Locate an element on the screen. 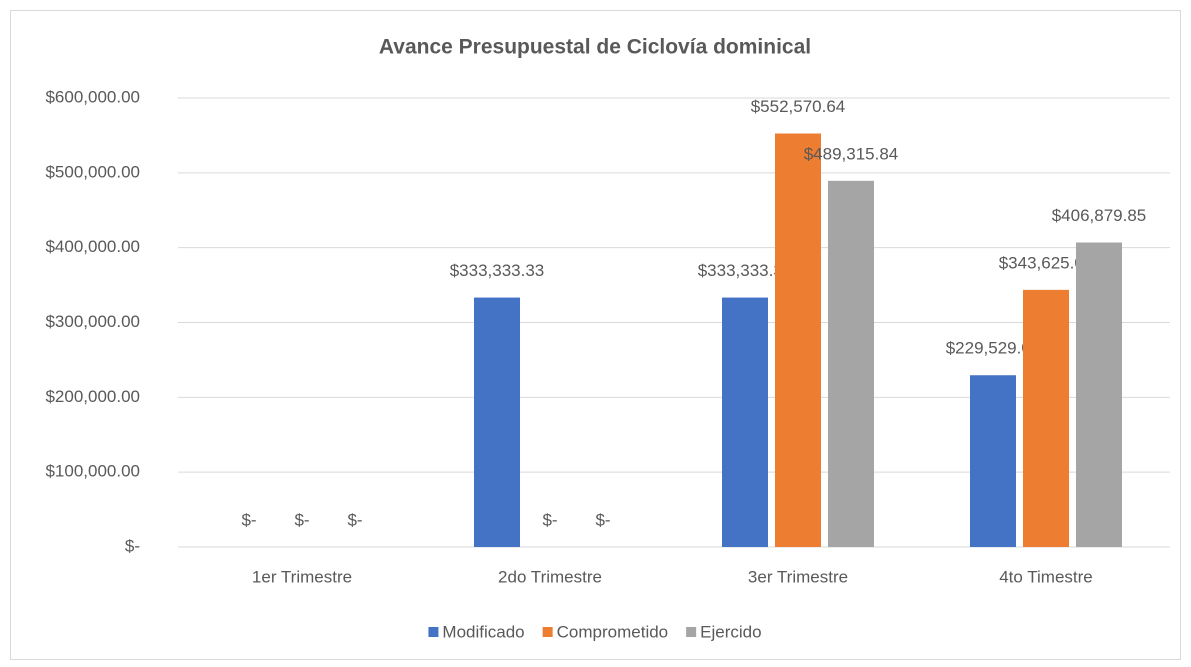 The width and height of the screenshot is (1191, 667). y-tick-label: $500,000.00 is located at coordinates (92, 171).